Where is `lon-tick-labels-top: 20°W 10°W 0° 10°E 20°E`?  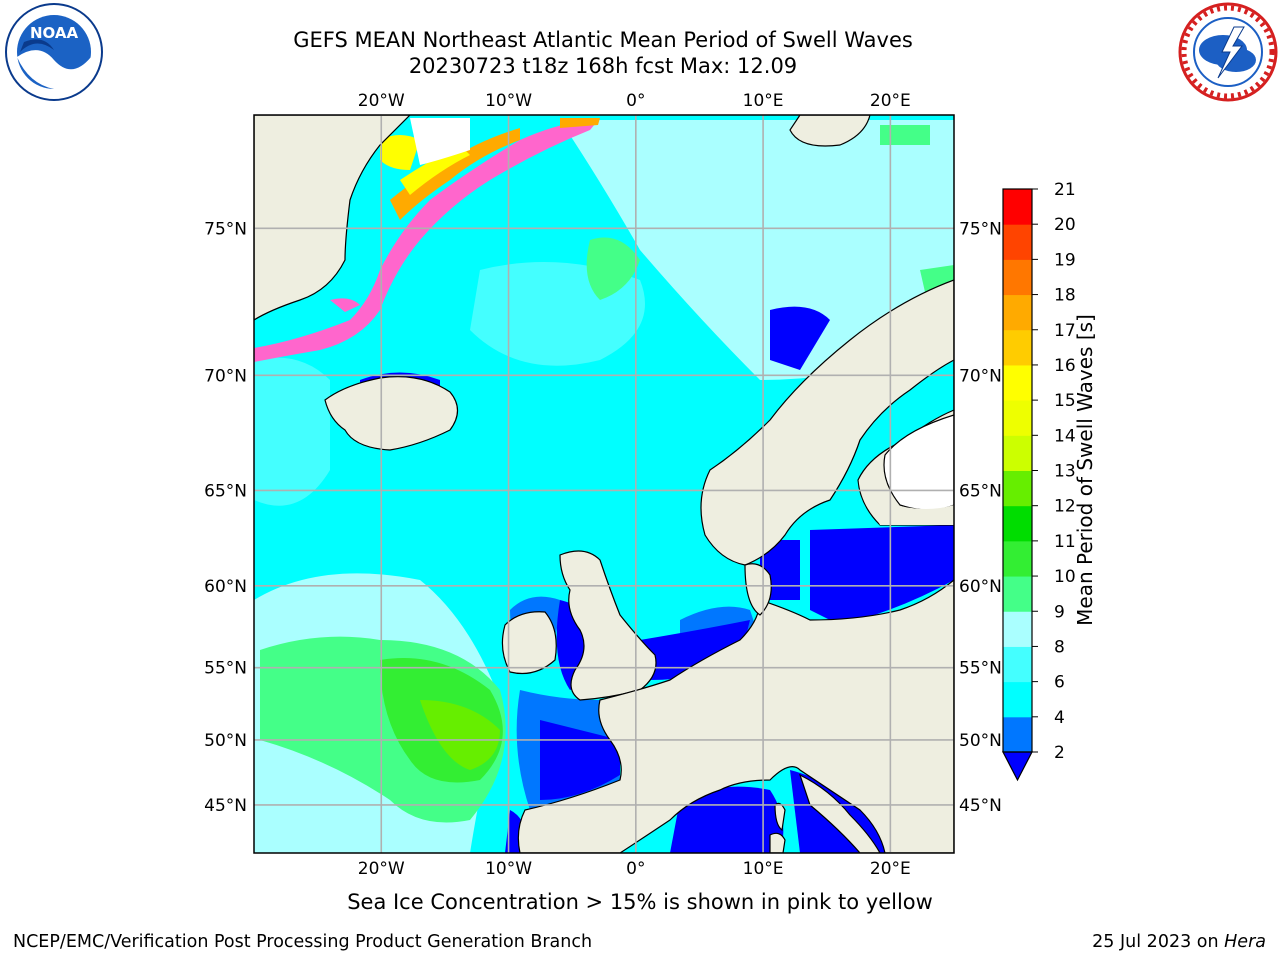
lon-tick-labels-top: 20°W 10°W 0° 10°E 20°E is located at coordinates (634, 101).